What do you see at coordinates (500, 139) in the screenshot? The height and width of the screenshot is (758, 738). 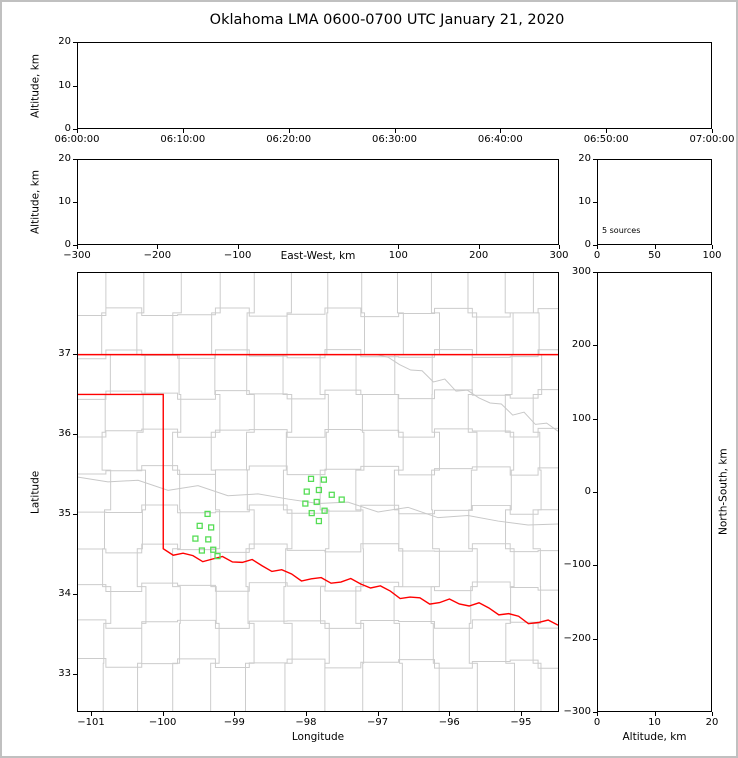 I see `tick-label: 06:40:00` at bounding box center [500, 139].